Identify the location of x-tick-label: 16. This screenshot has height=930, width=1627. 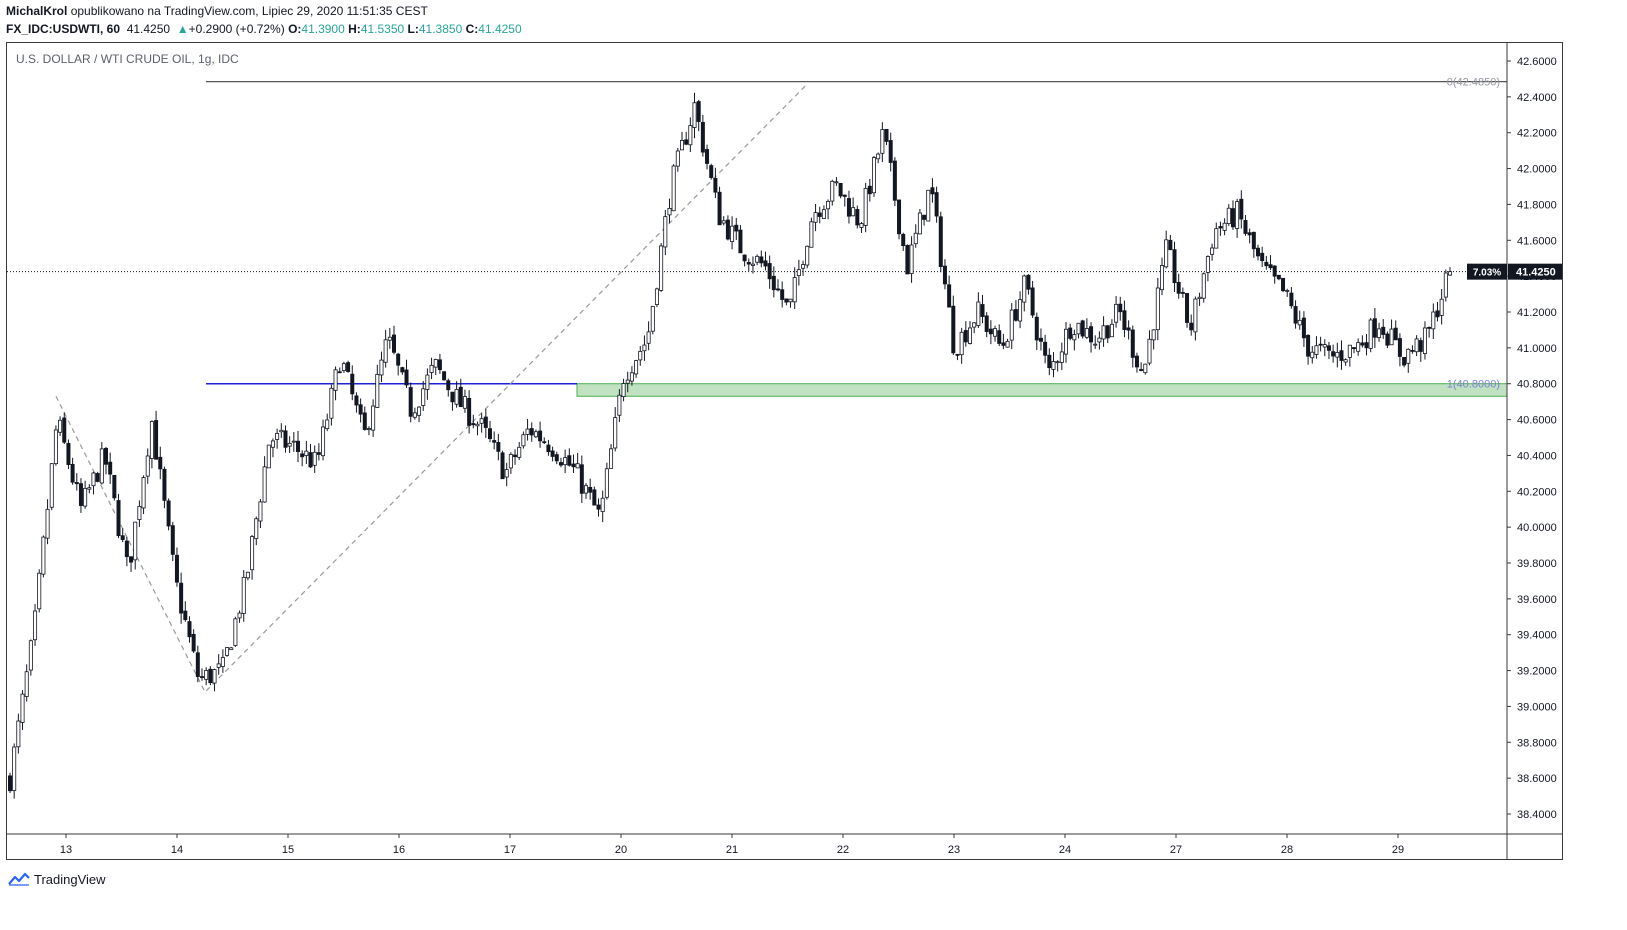
(399, 850).